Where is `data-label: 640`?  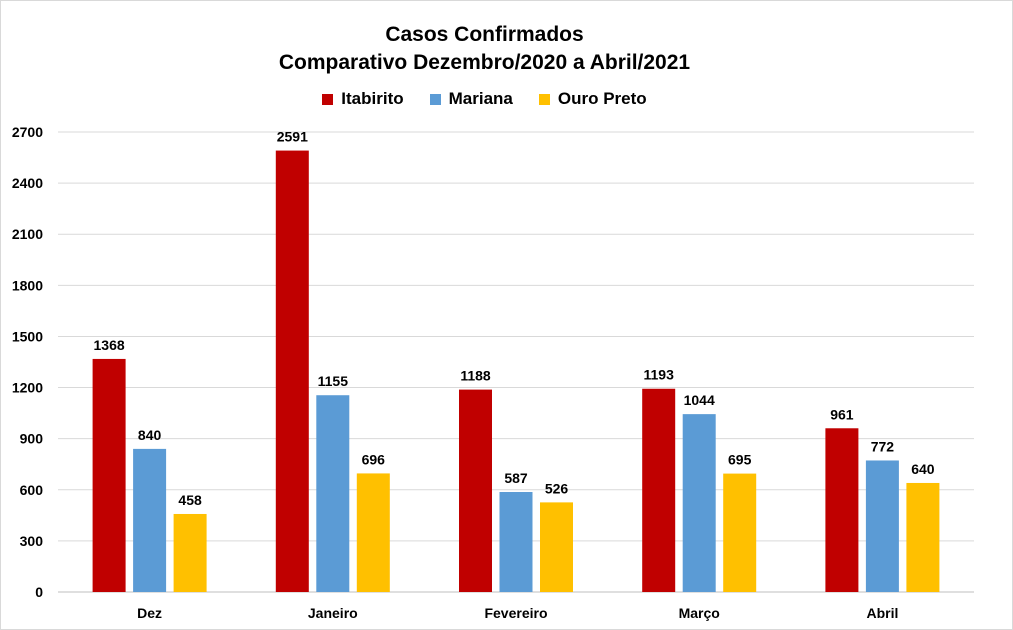 data-label: 640 is located at coordinates (923, 469).